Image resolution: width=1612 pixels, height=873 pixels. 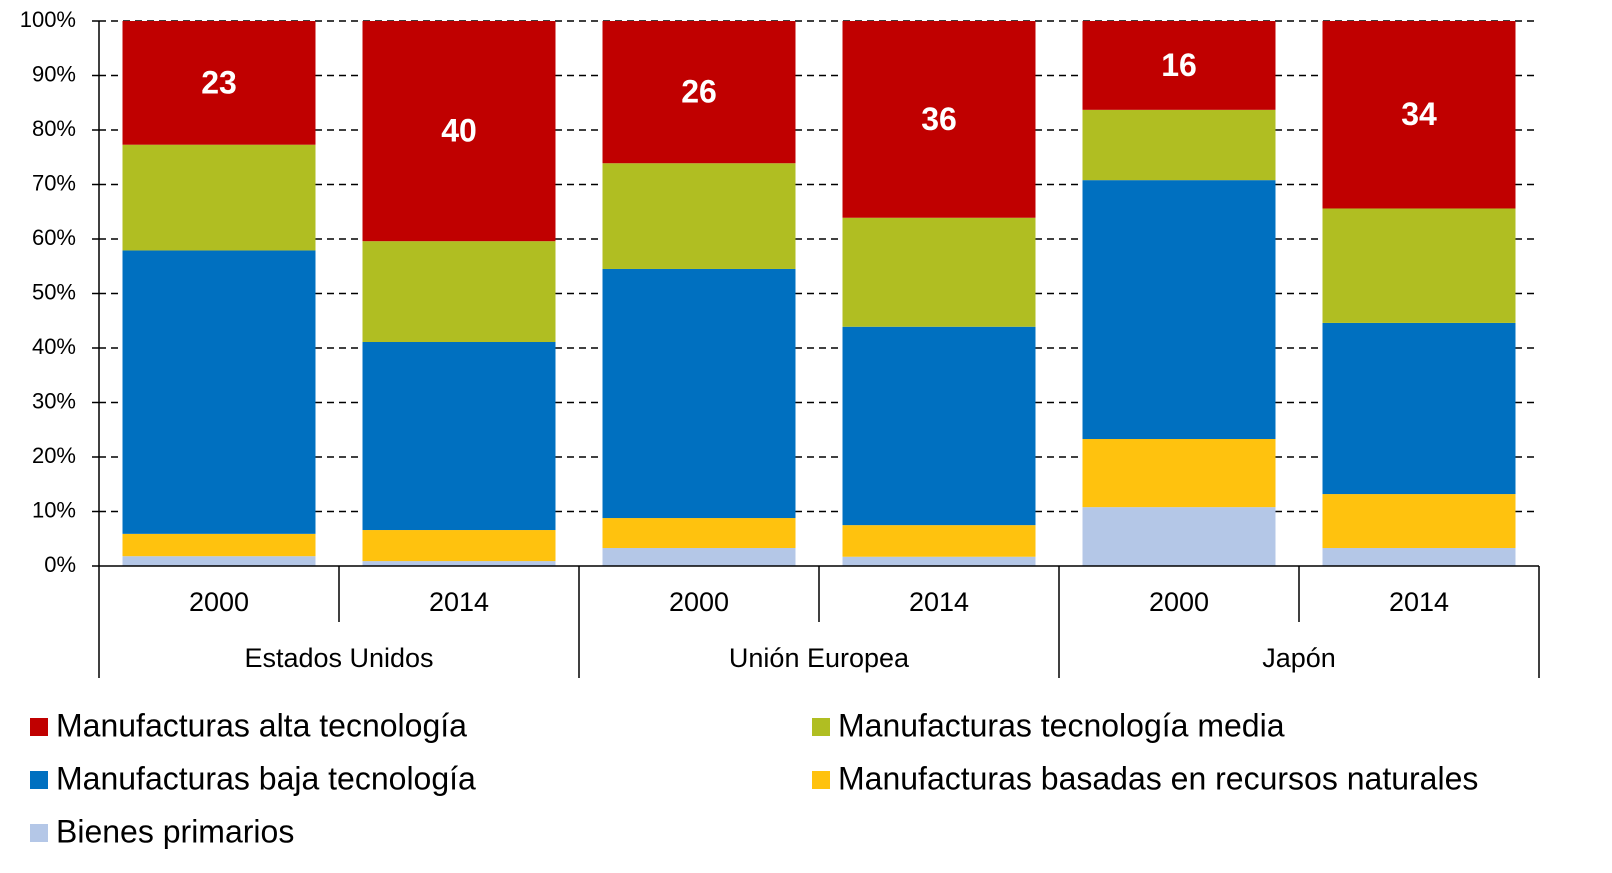 I want to click on y-tick-label: 0%, so click(x=60, y=564).